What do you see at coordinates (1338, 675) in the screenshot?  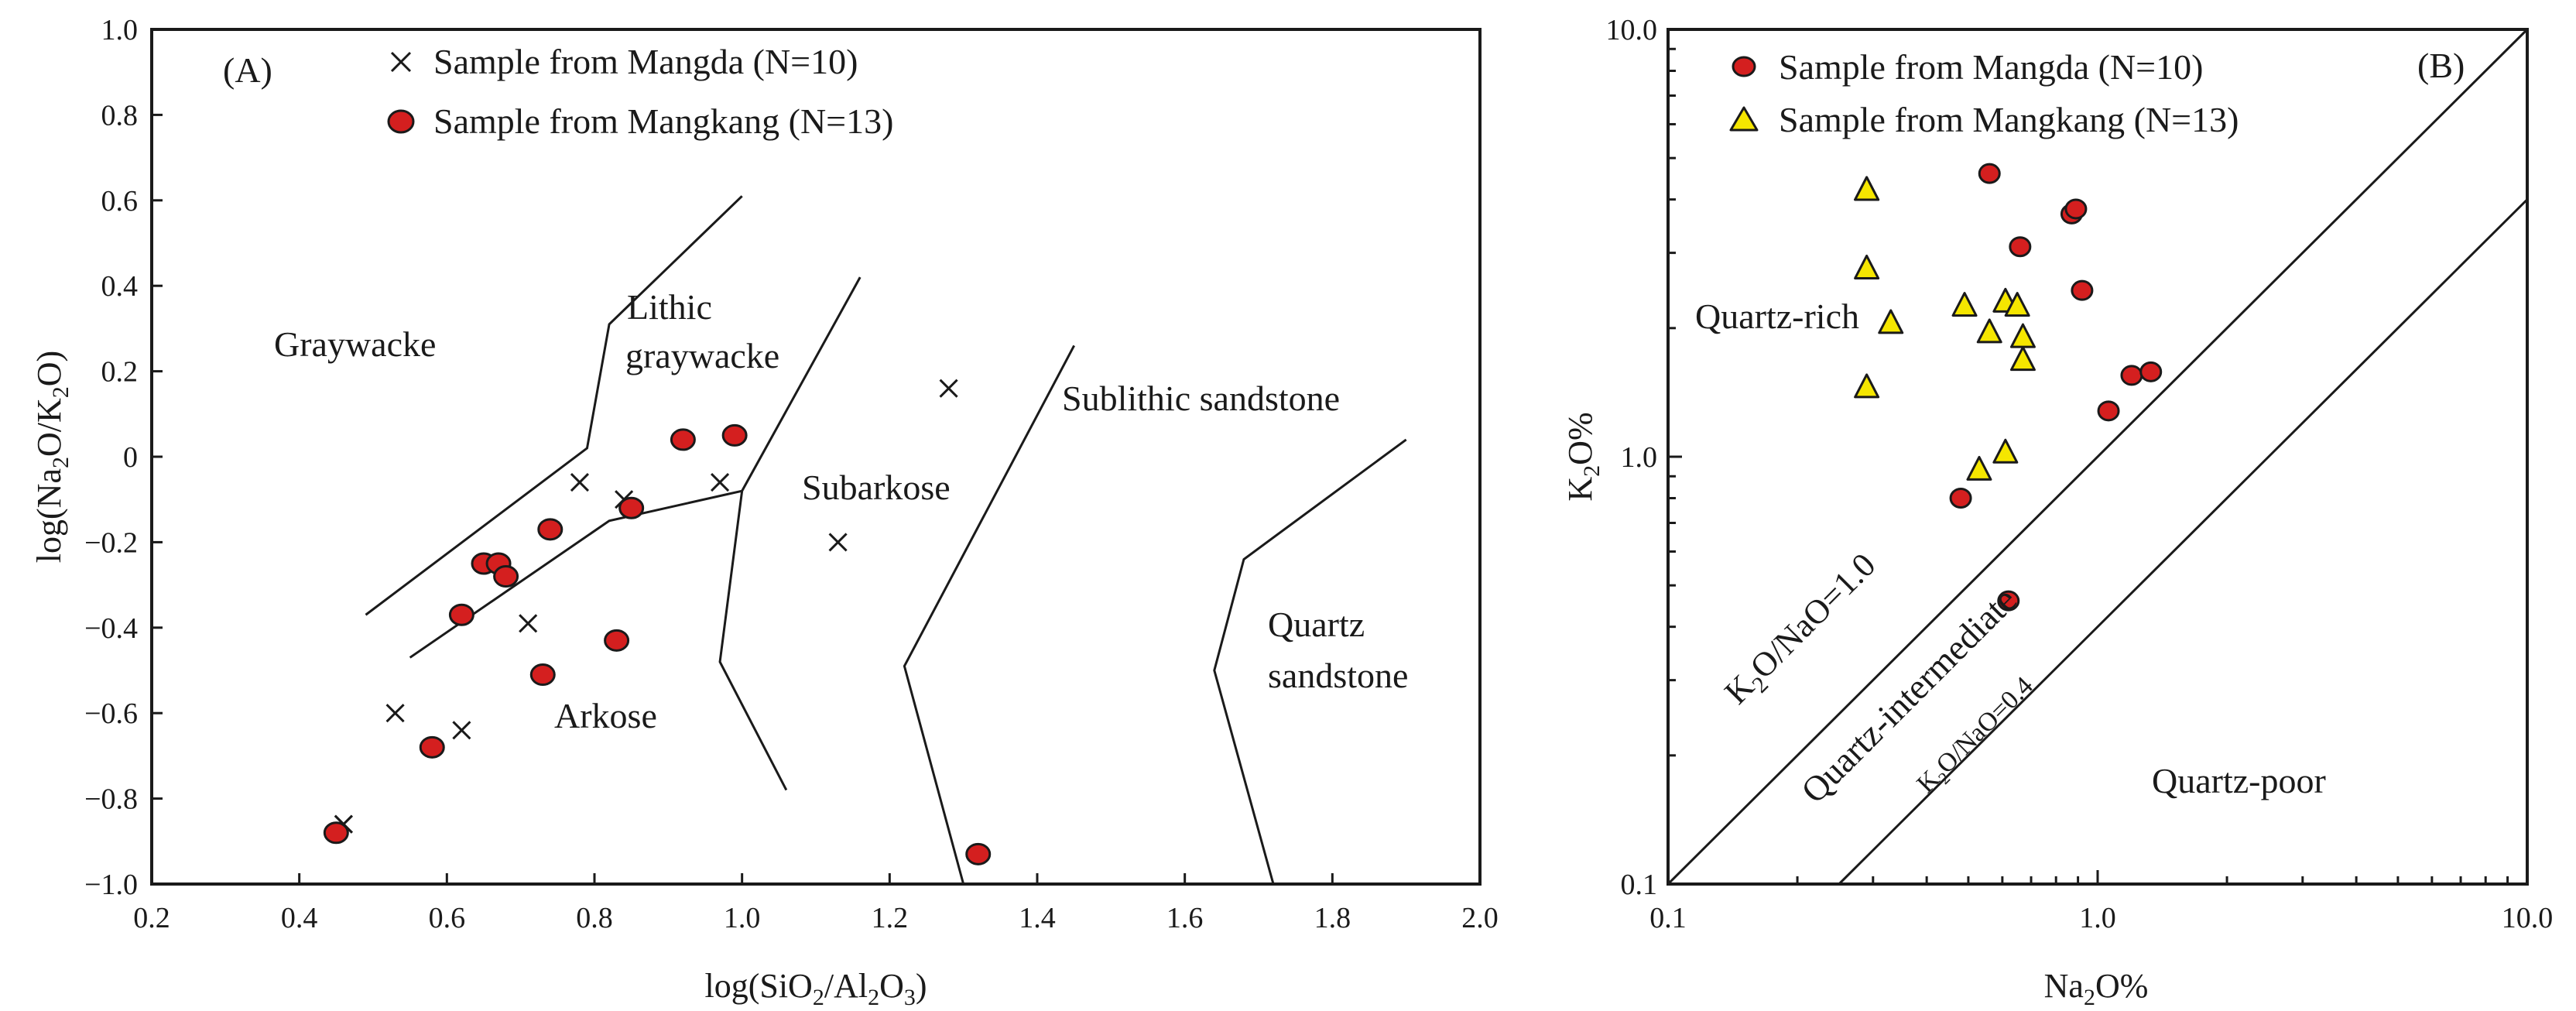 I see `field-quartz-sandstone: sandstone` at bounding box center [1338, 675].